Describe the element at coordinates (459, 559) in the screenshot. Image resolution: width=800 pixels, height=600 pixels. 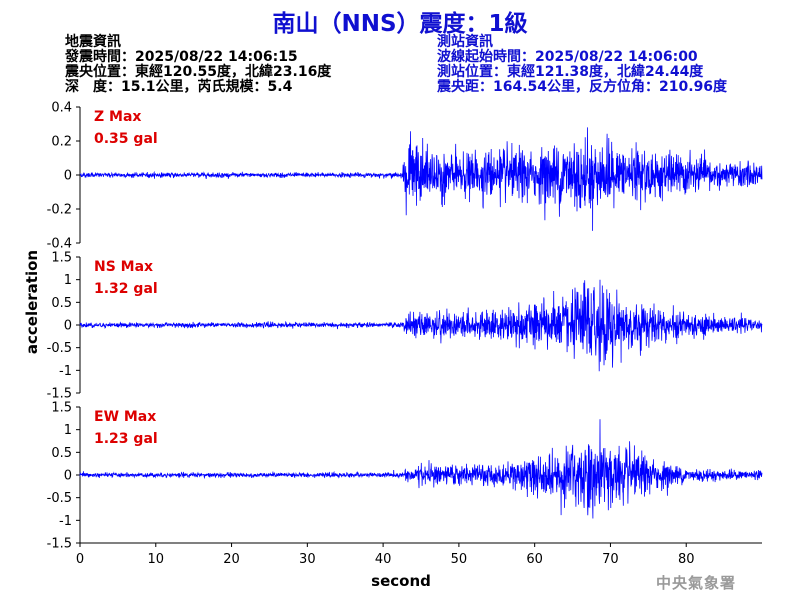
I see `x-tick-label: 50` at that location.